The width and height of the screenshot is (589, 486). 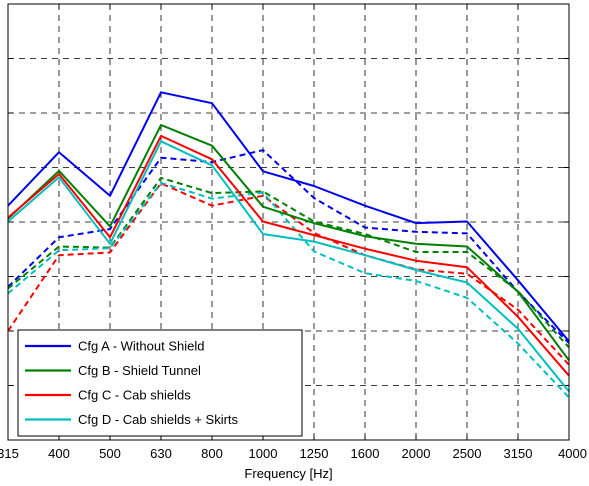 I want to click on x-tick-label: 1000, so click(x=263, y=453).